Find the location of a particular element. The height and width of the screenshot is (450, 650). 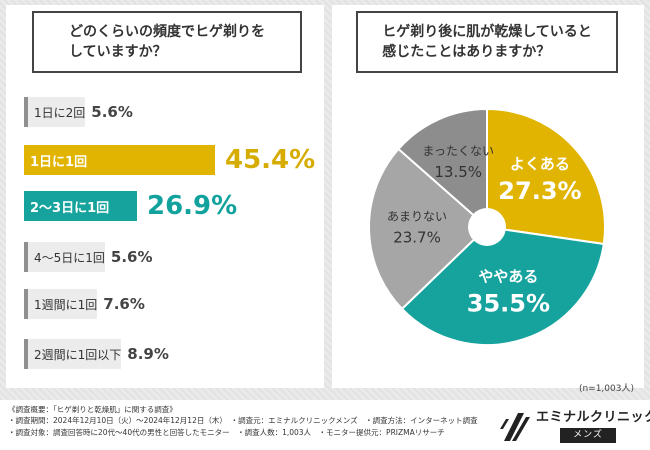

bar-row: 1日に1回 45.4% is located at coordinates (169, 160).